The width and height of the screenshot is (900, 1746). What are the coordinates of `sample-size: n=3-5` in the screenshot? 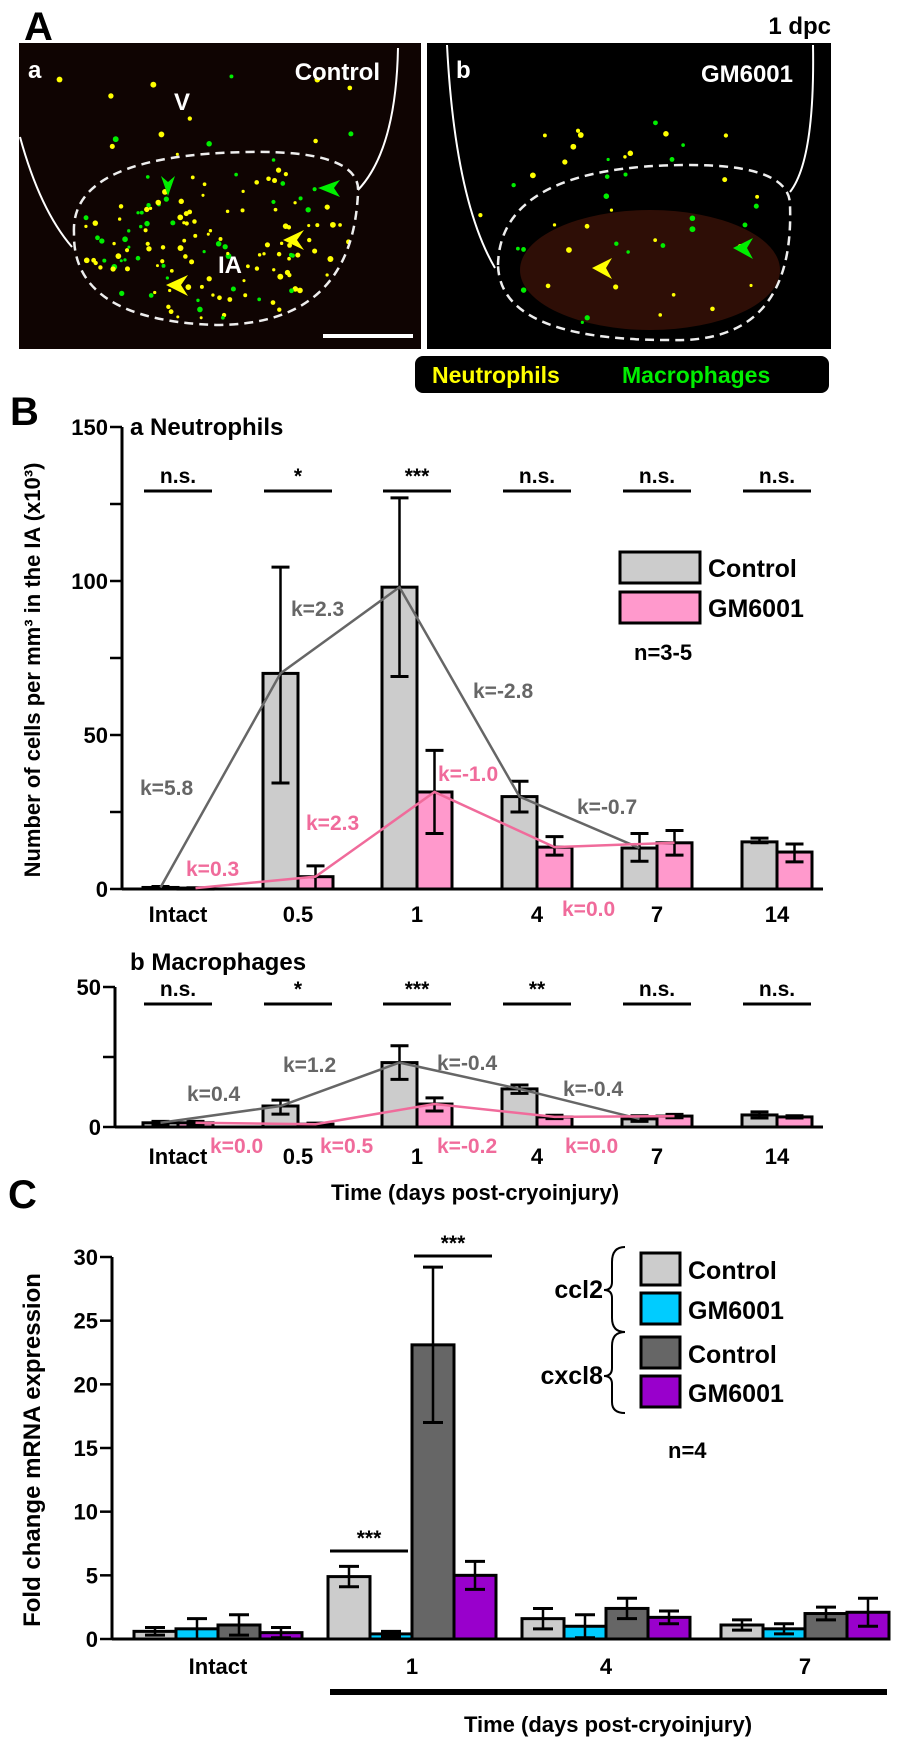 It's located at (663, 652).